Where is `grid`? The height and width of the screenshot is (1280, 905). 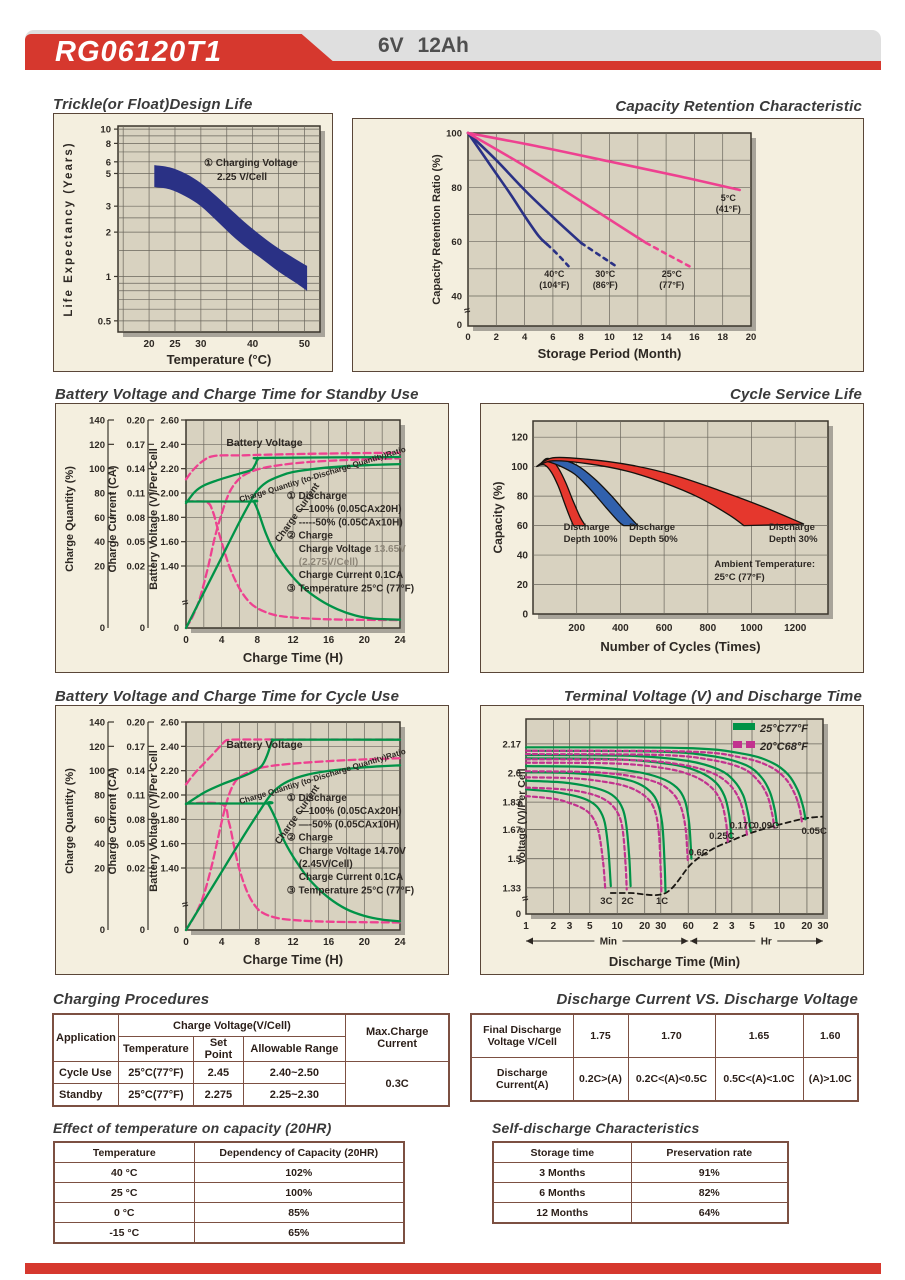
grid is located at coordinates (609, 229).